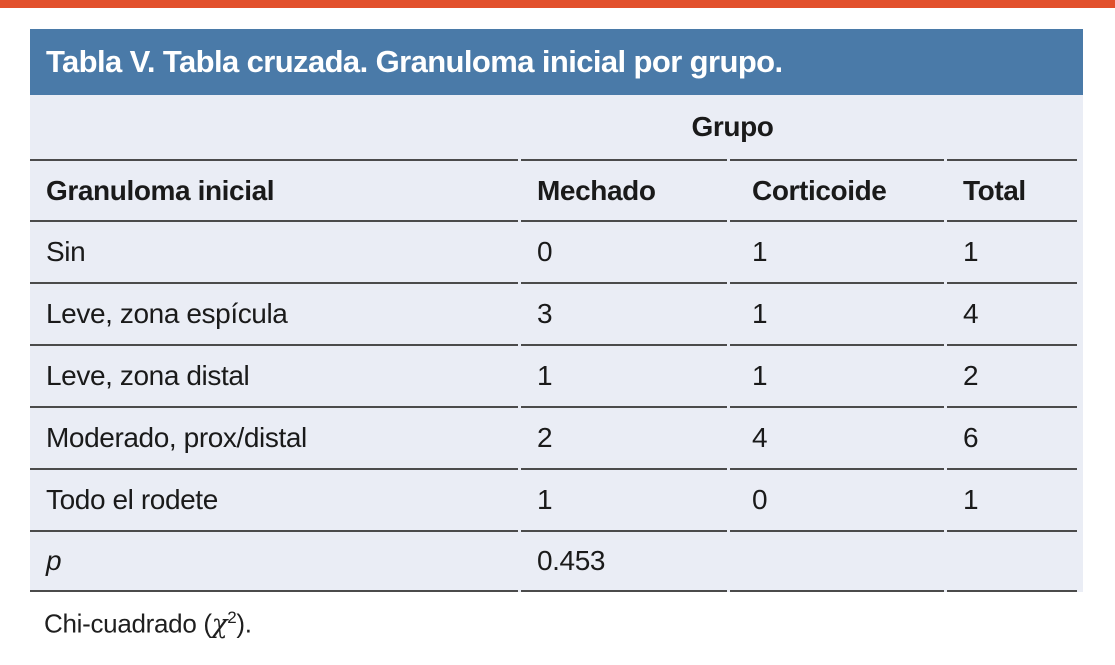 The image size is (1115, 665). What do you see at coordinates (232, 617) in the screenshot?
I see `chi-superscript: 2` at bounding box center [232, 617].